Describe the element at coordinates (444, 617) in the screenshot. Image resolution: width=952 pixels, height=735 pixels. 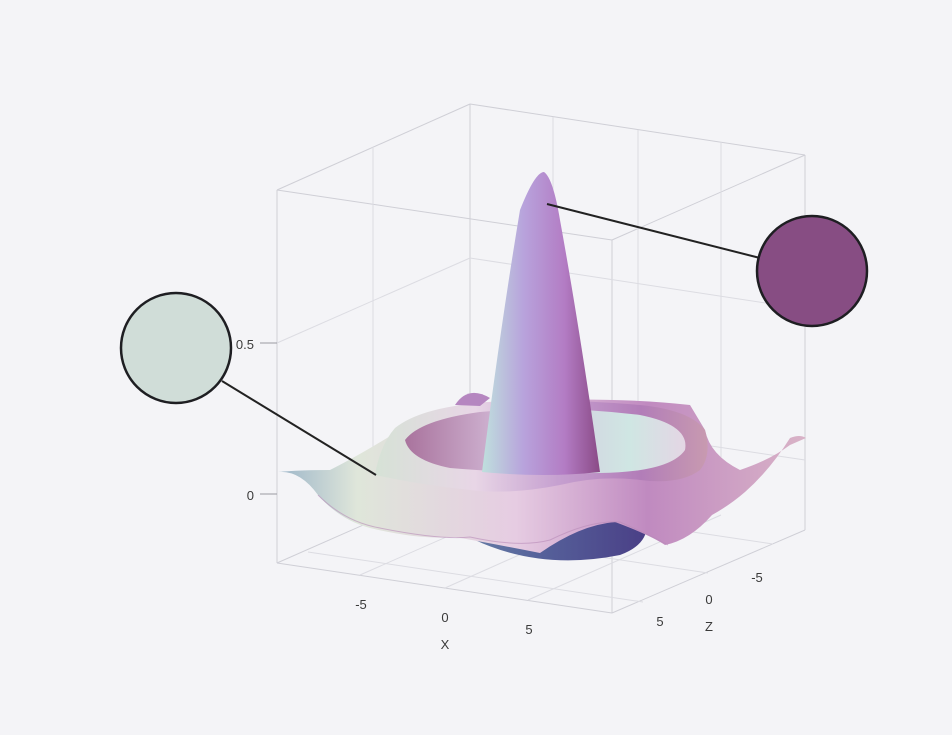
I see `x-tick-label: 0` at that location.